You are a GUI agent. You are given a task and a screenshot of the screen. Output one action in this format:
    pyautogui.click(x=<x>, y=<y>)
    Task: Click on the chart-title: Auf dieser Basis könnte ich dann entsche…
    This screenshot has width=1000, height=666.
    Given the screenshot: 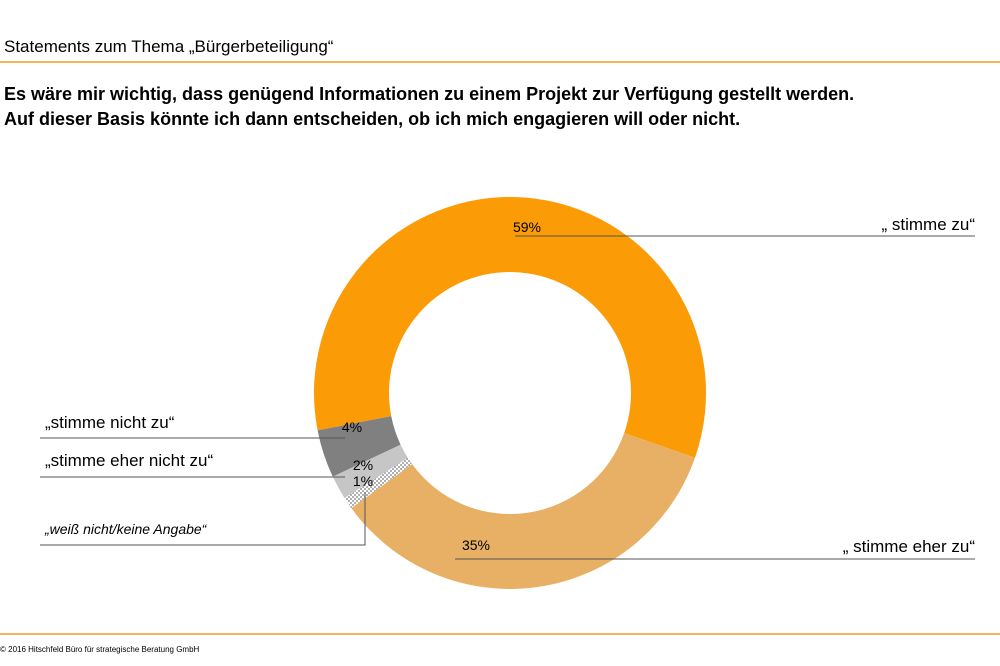 What is the action you would take?
    pyautogui.click(x=372, y=119)
    